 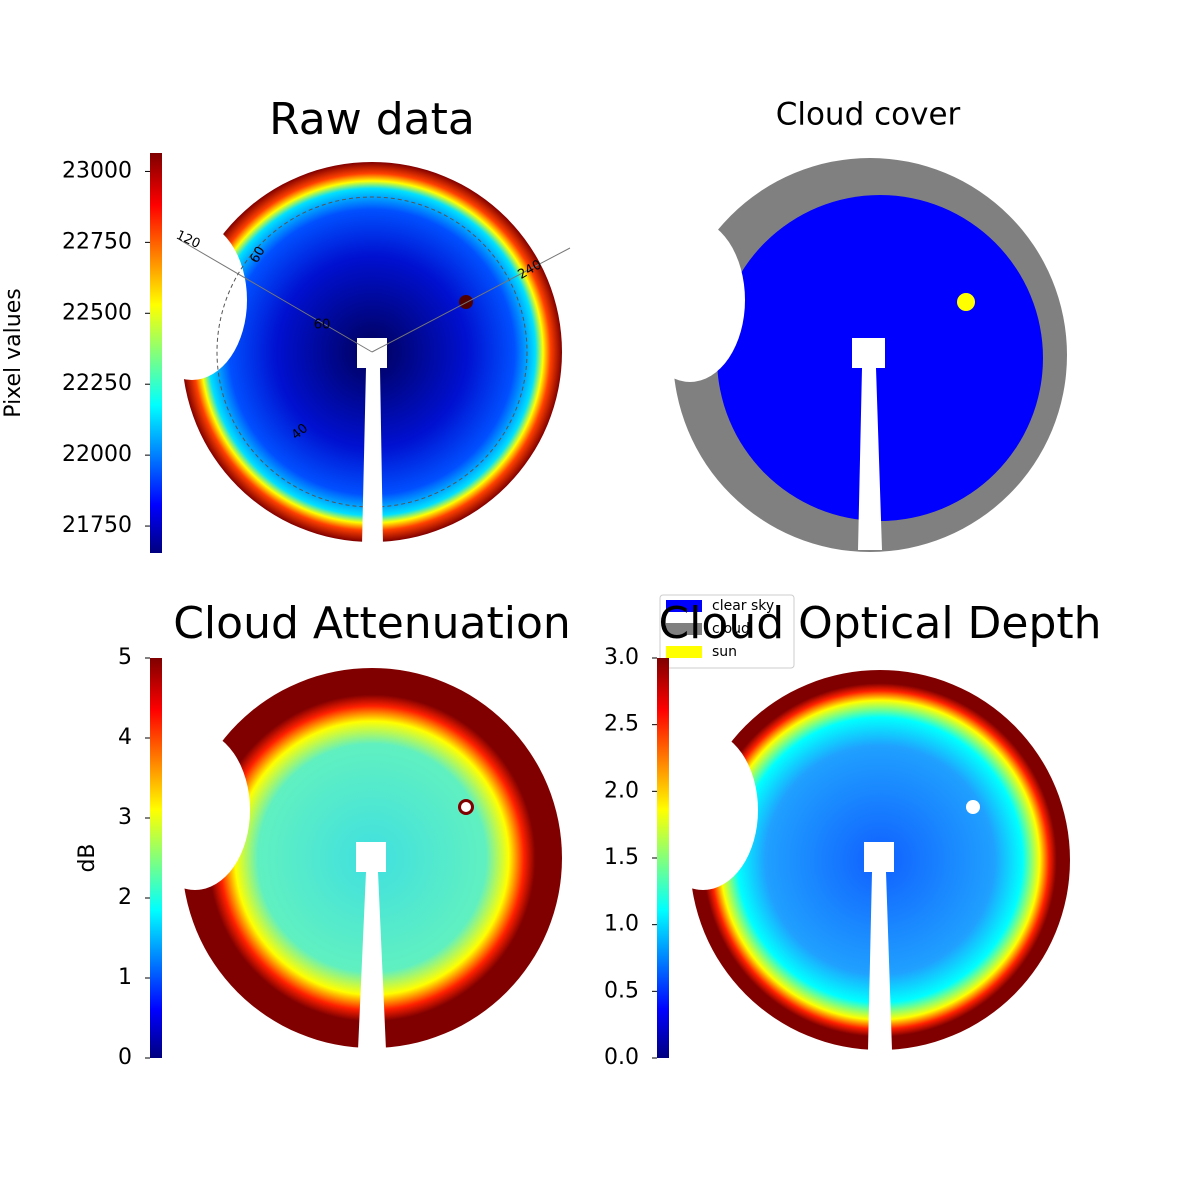 I want to click on colorbar-tick-label: 2.5, so click(x=621, y=724).